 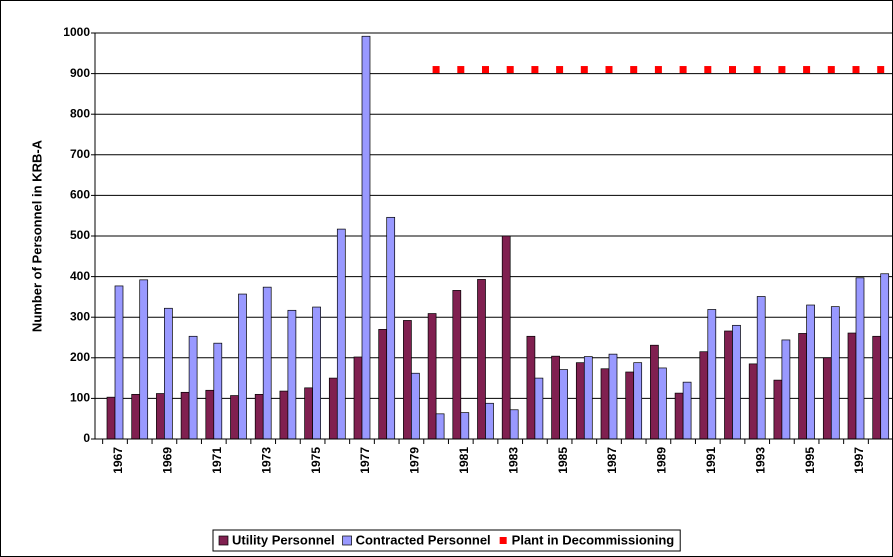 I want to click on x-tick-label: 1981, so click(x=464, y=460).